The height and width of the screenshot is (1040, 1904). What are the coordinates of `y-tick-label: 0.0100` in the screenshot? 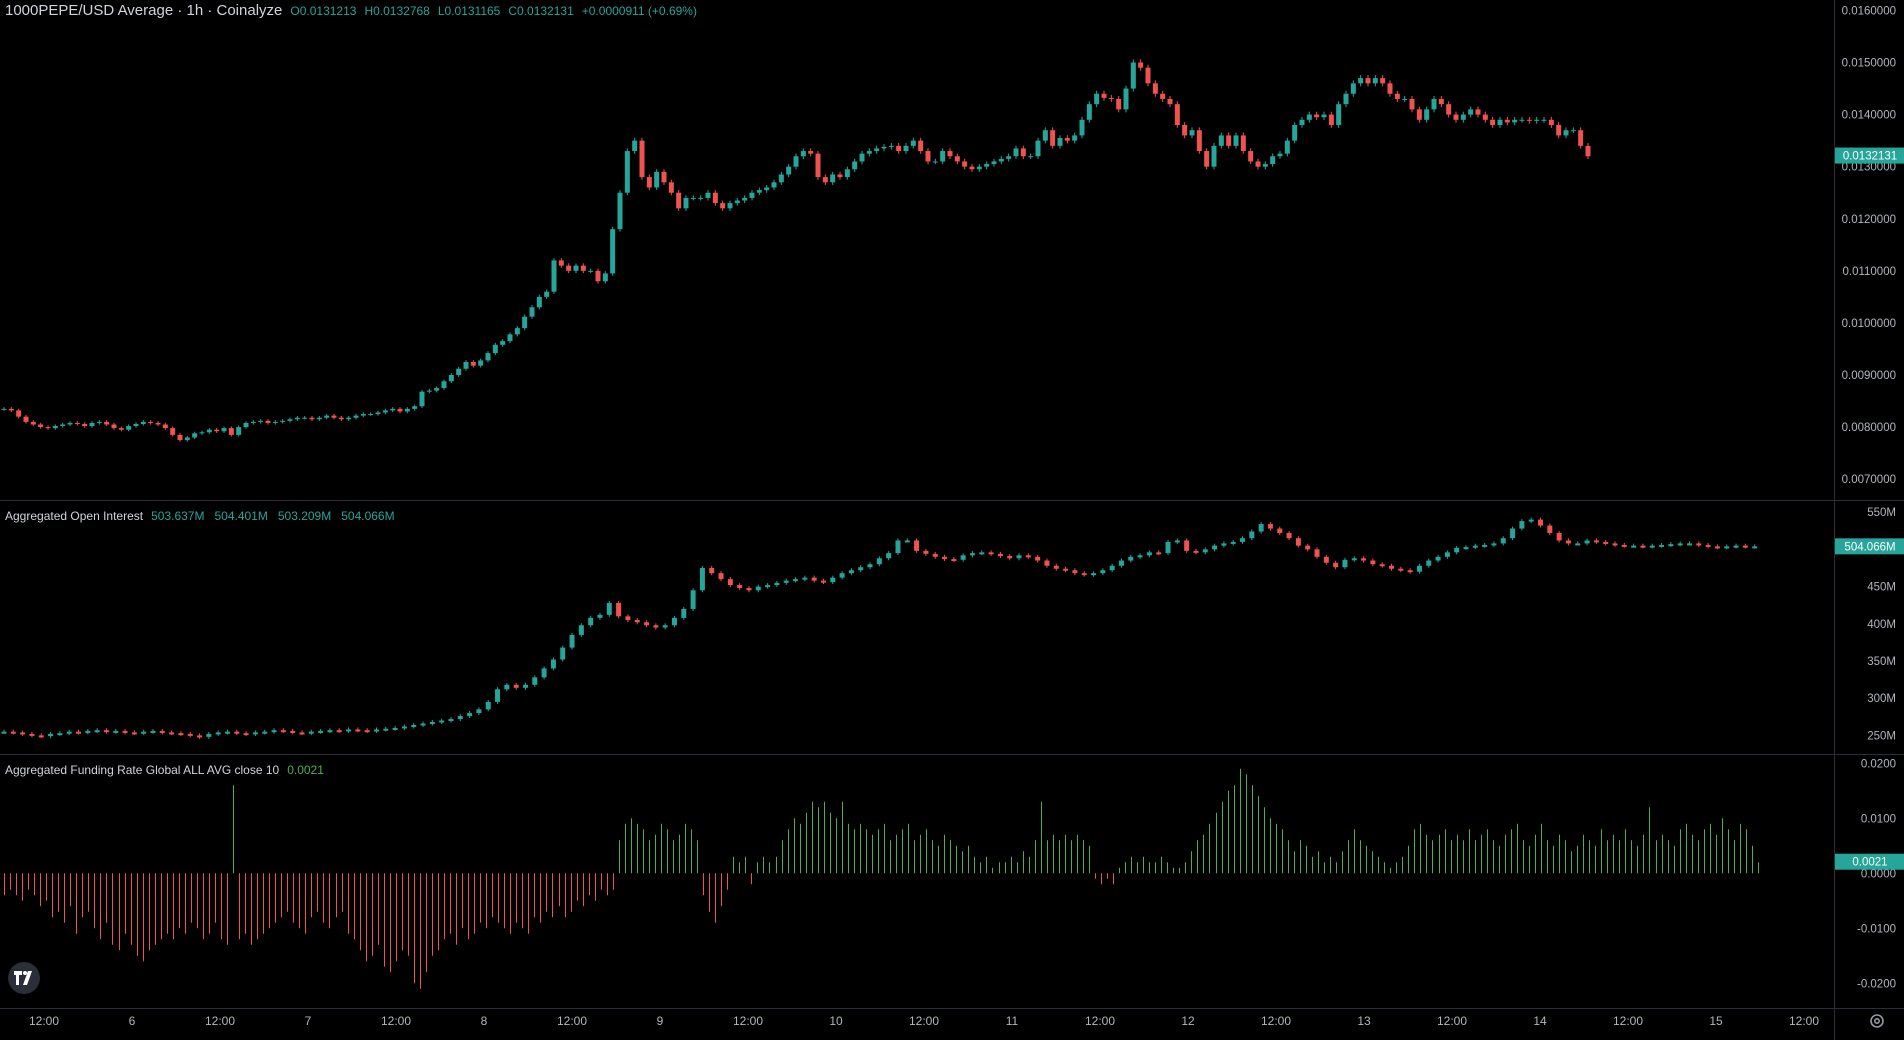 It's located at (1878, 819).